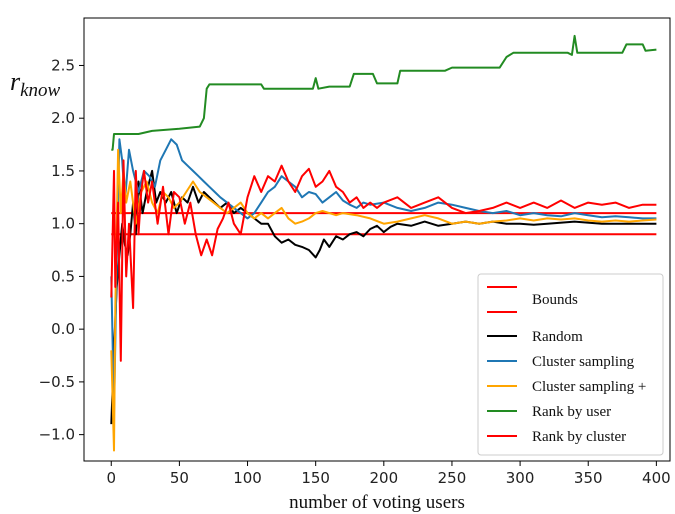  What do you see at coordinates (63, 118) in the screenshot?
I see `y-tick-label-6: 2.0` at bounding box center [63, 118].